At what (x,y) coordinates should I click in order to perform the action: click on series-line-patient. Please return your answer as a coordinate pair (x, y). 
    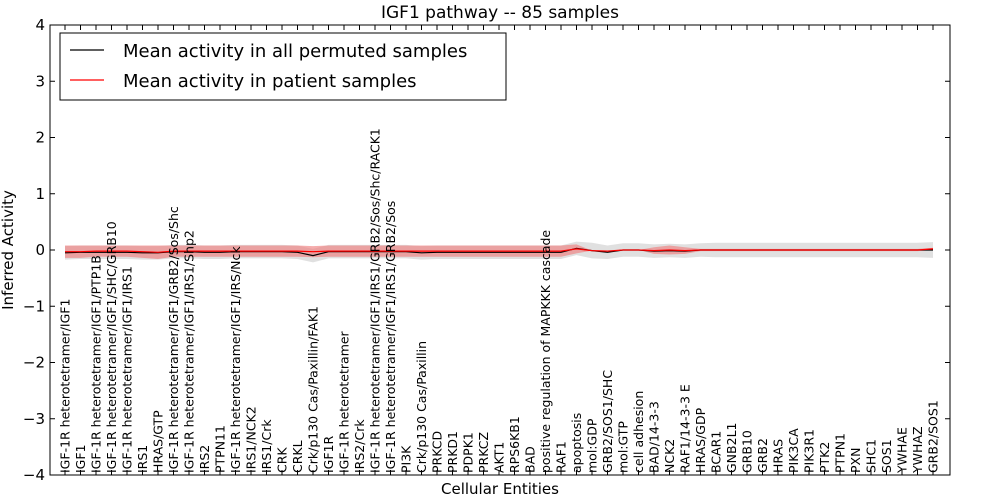
    Looking at the image, I should click on (499, 250).